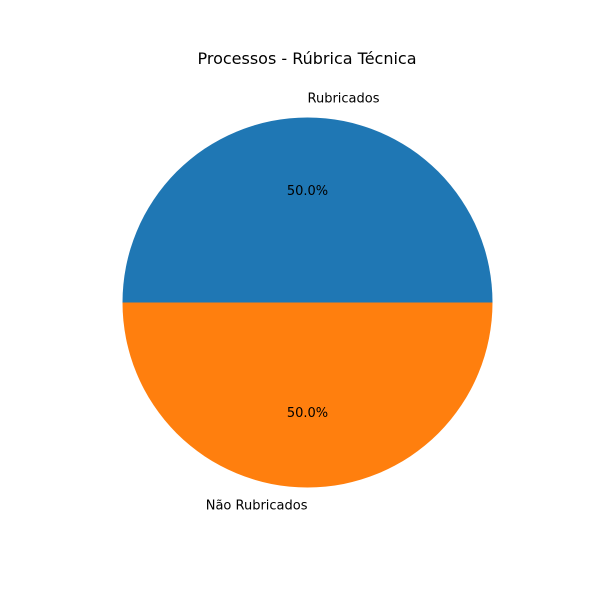 The width and height of the screenshot is (600, 600). Describe the element at coordinates (257, 506) in the screenshot. I see `slice-label-2: Não Rubricados` at that location.